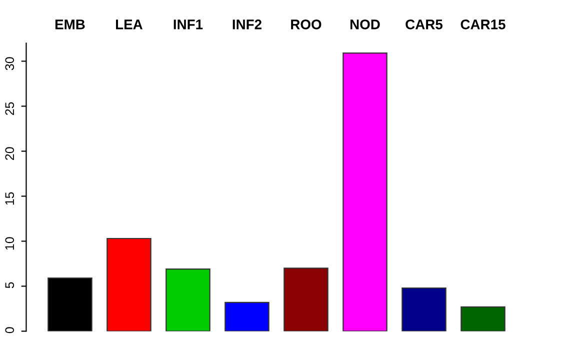  I want to click on x-tick-label: NOD, so click(365, 25).